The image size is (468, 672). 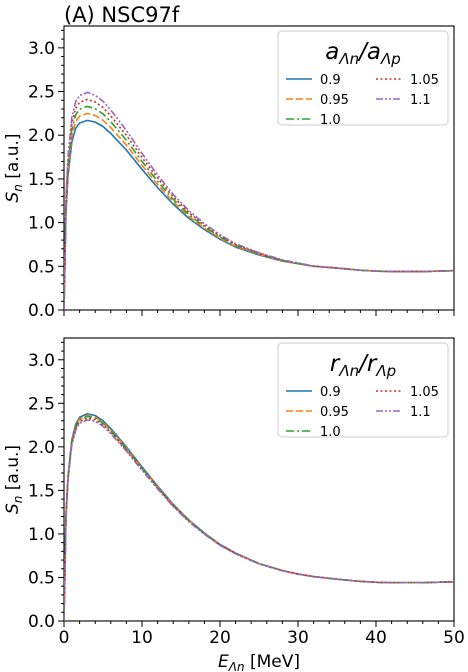 I want to click on legend-title: aΛn/aΛp, so click(x=363, y=53).